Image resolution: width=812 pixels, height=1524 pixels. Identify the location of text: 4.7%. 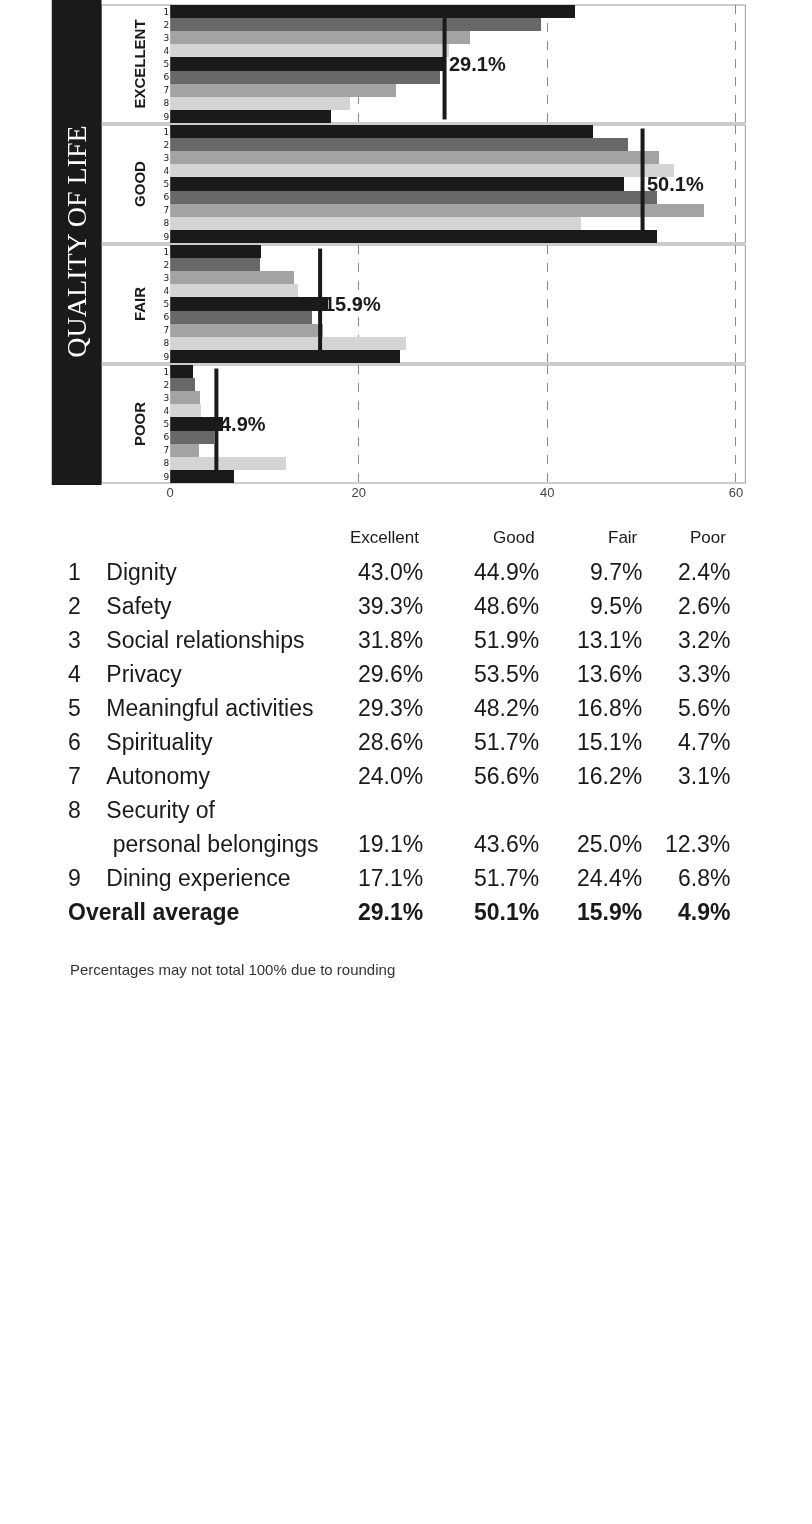
(704, 742).